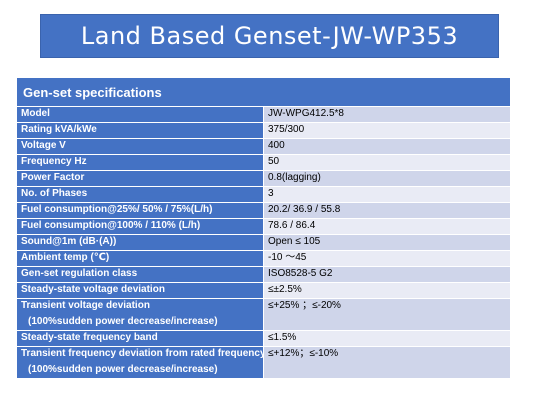 The height and width of the screenshot is (400, 534). I want to click on table-row: Rating kVA/kWe 375/300, so click(263, 130).